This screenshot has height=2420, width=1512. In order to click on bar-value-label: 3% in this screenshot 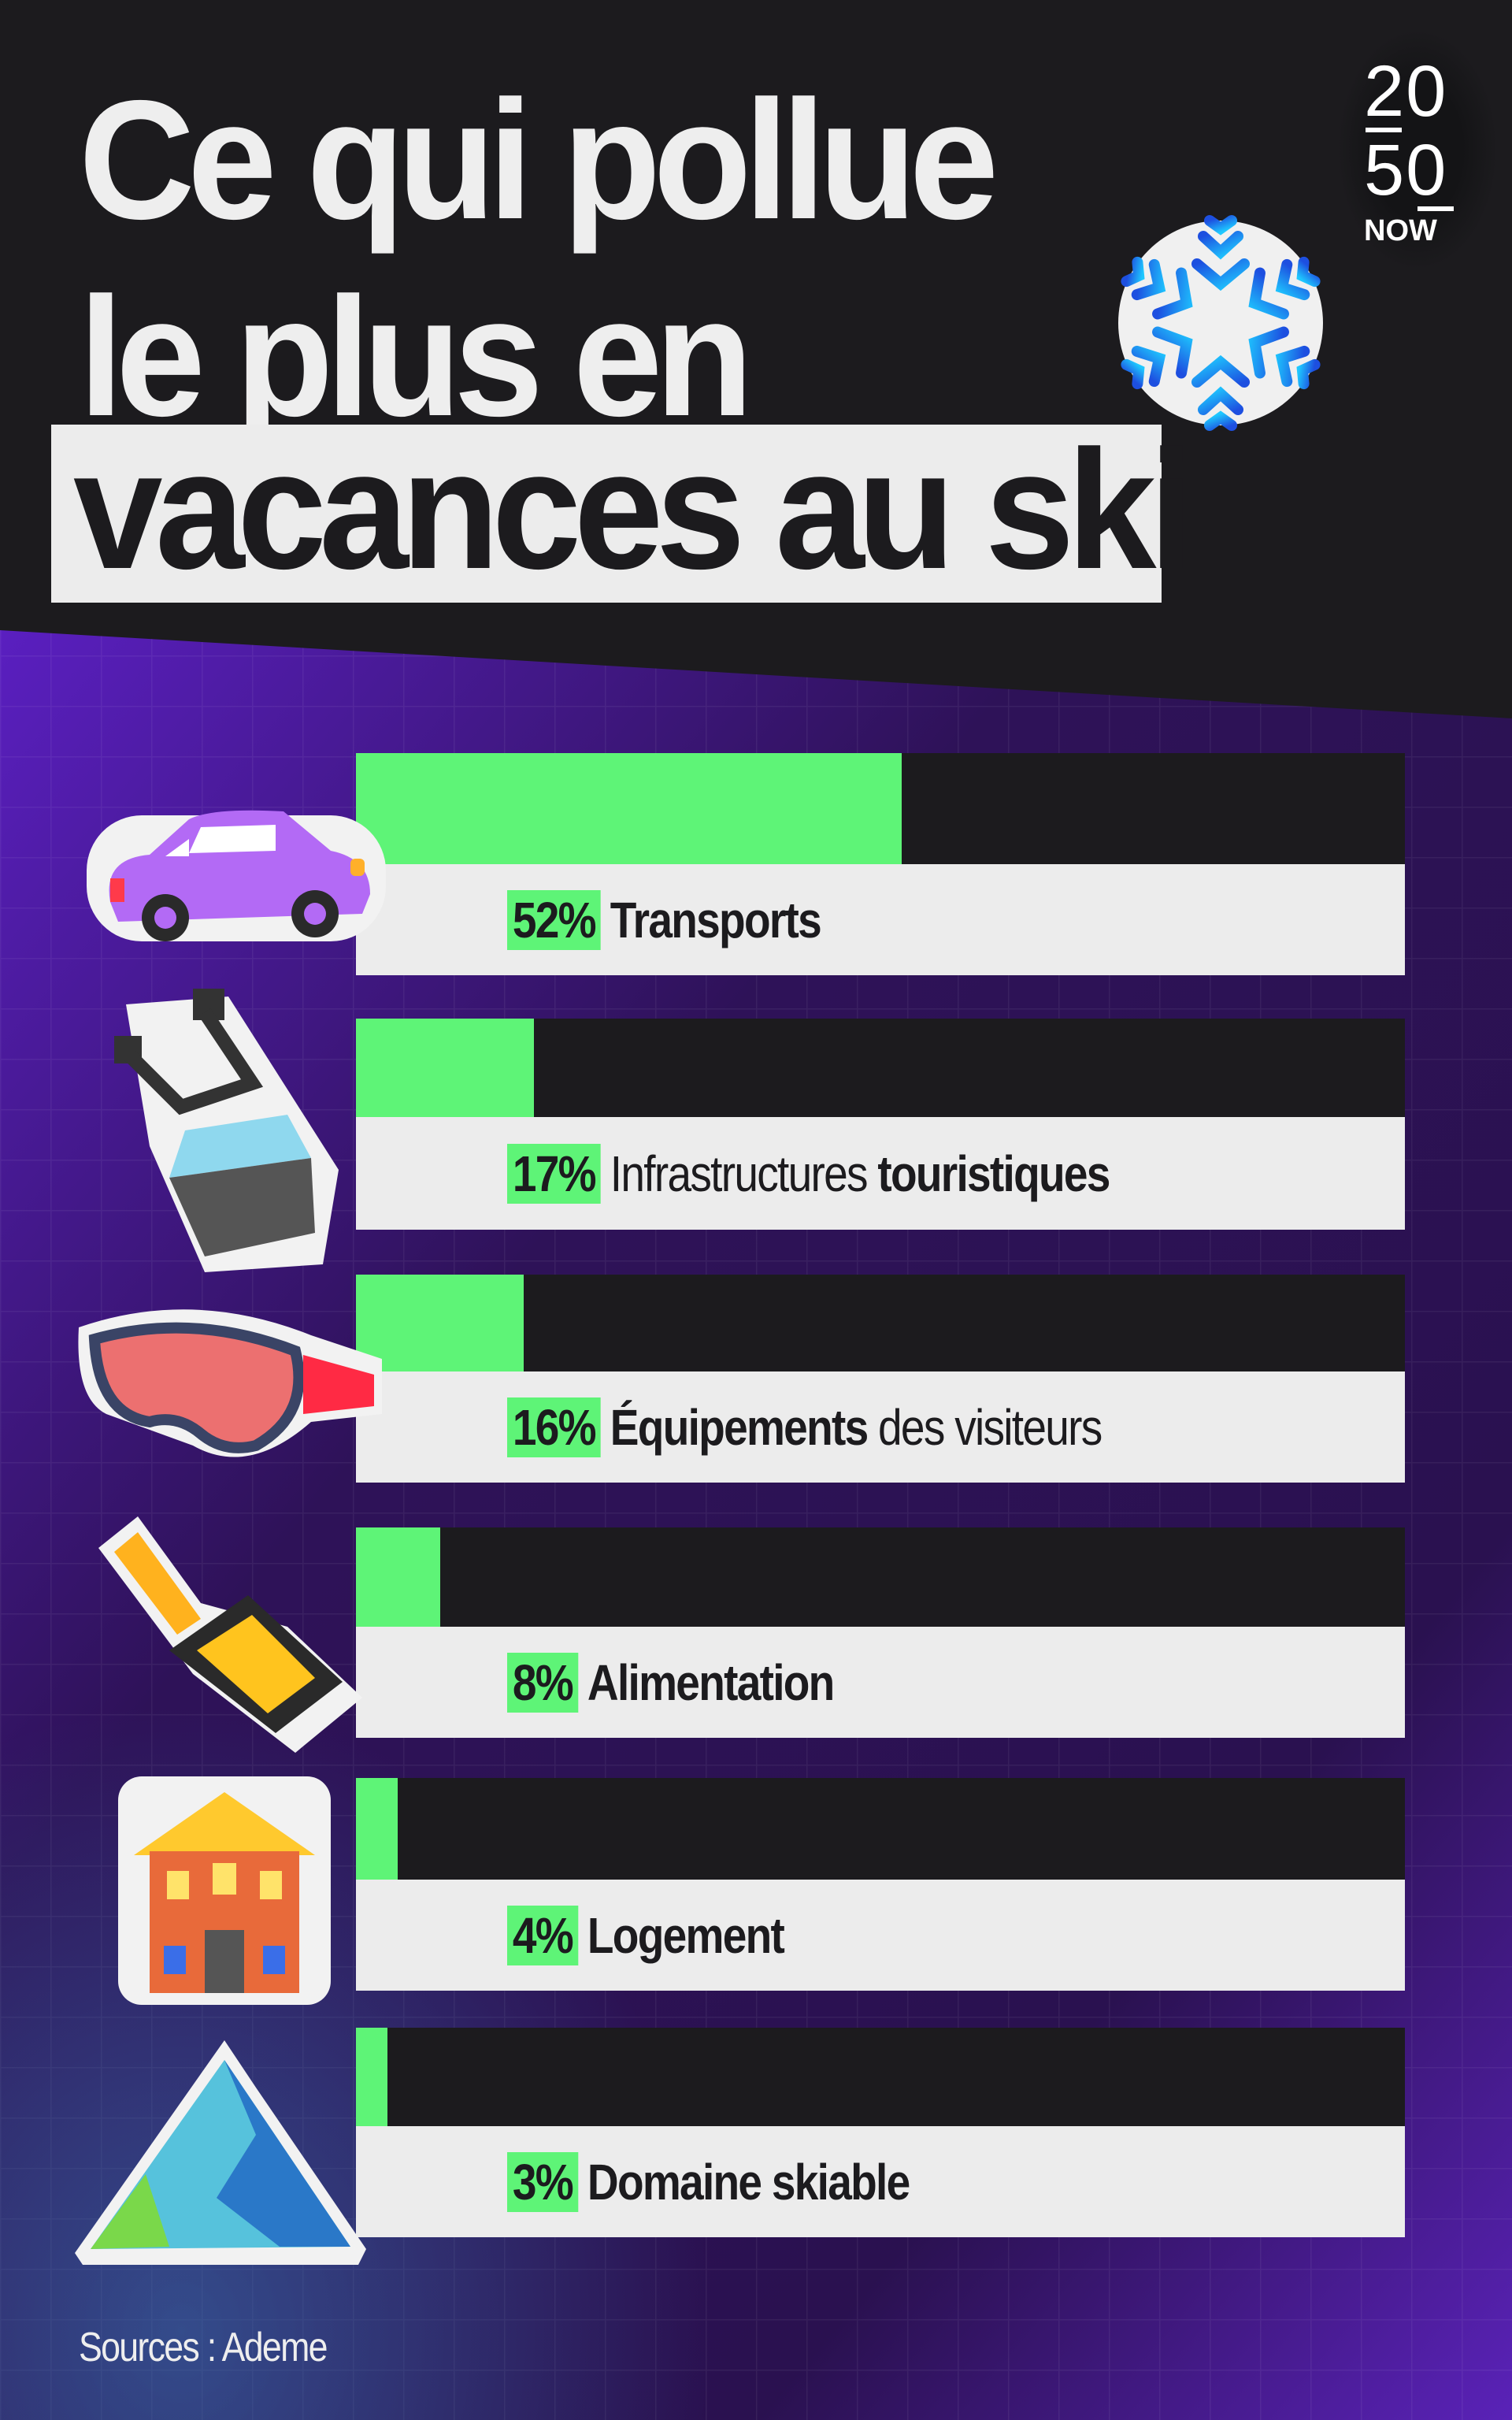, I will do `click(542, 2181)`.